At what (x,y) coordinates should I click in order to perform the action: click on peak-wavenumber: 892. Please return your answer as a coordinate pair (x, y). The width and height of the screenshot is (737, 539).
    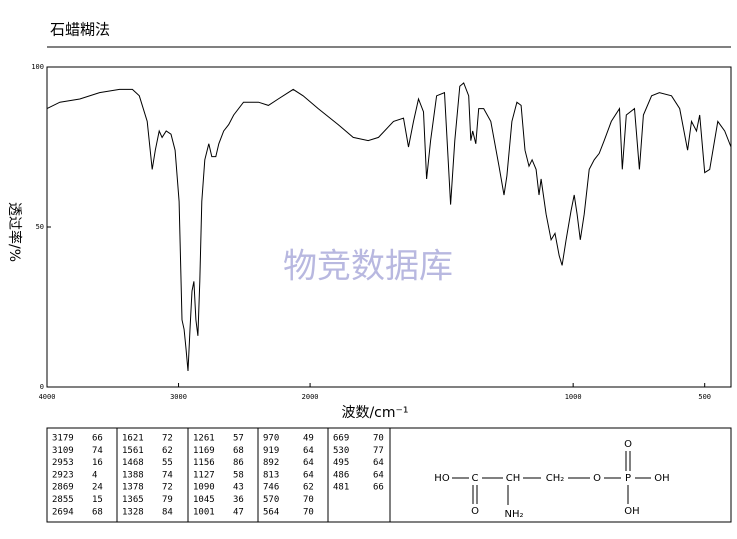
    Looking at the image, I should click on (271, 463).